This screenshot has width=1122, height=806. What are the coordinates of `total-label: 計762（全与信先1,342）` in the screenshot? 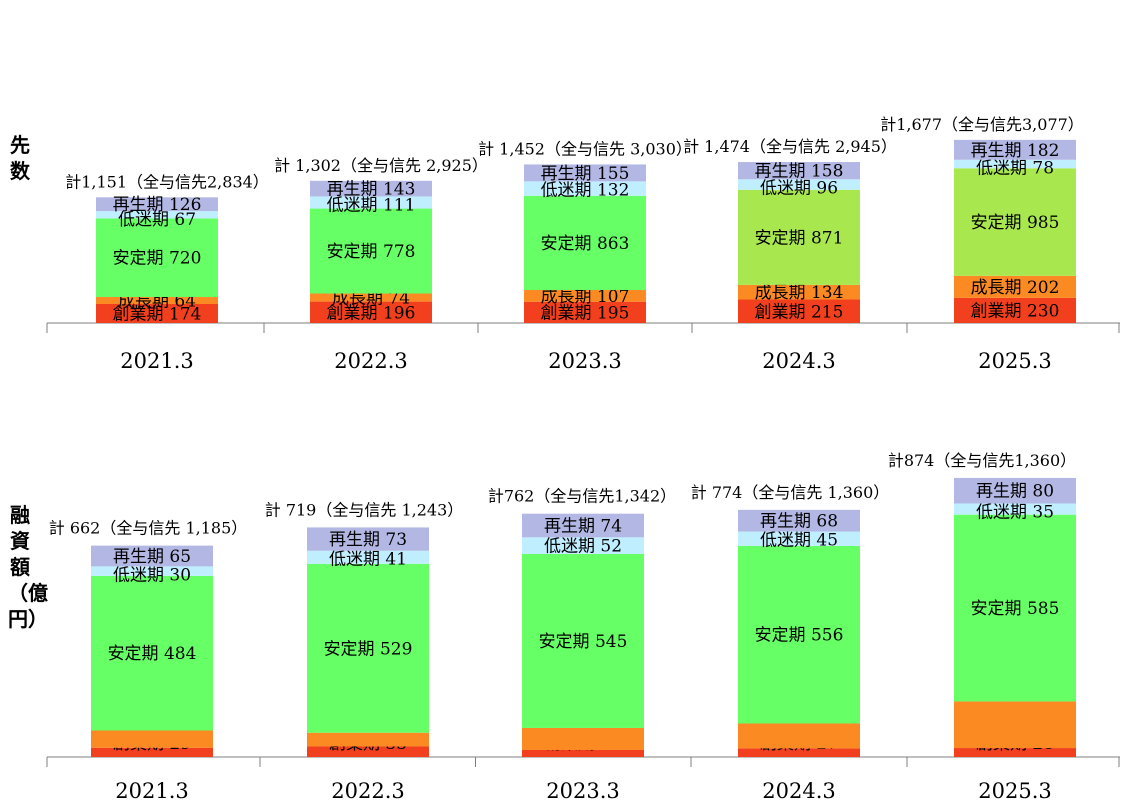 It's located at (582, 496).